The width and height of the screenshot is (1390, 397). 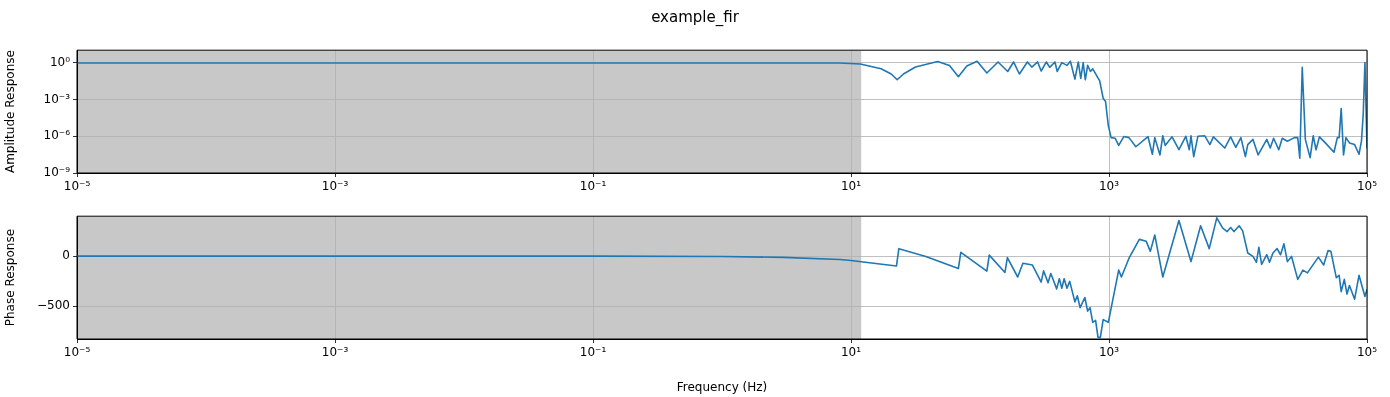 What do you see at coordinates (10, 277) in the screenshot?
I see `y-axis-title: Phase Response` at bounding box center [10, 277].